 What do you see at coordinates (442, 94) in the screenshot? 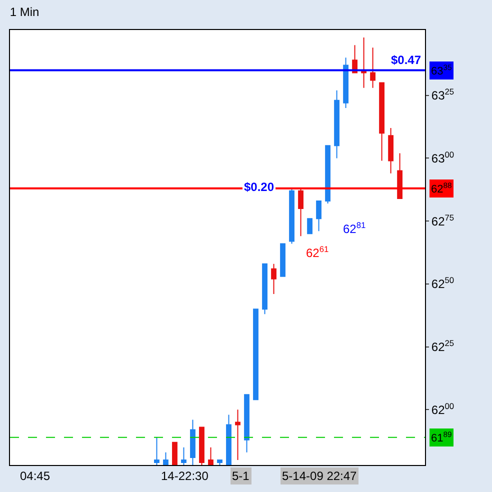
I see `y-tick-label: 63$^{25}$` at bounding box center [442, 94].